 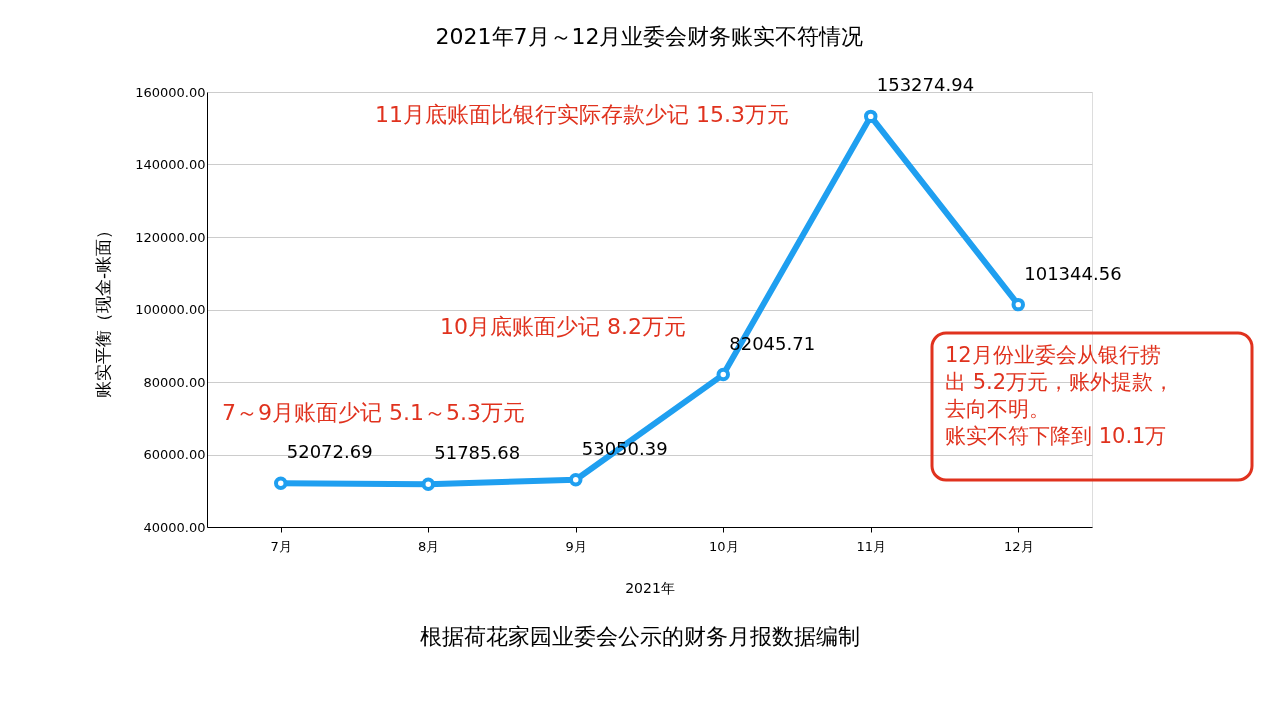 I want to click on data-label: 101344.56, so click(x=1073, y=273).